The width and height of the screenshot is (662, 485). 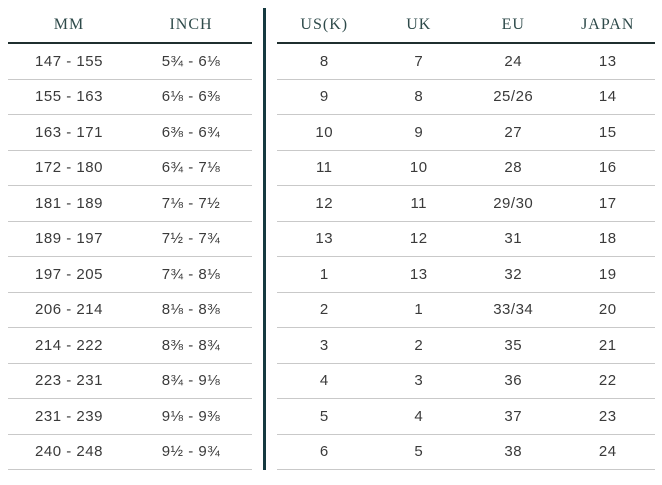 I want to click on table-row: 189 - 197 7½ - 7¾, so click(x=130, y=239).